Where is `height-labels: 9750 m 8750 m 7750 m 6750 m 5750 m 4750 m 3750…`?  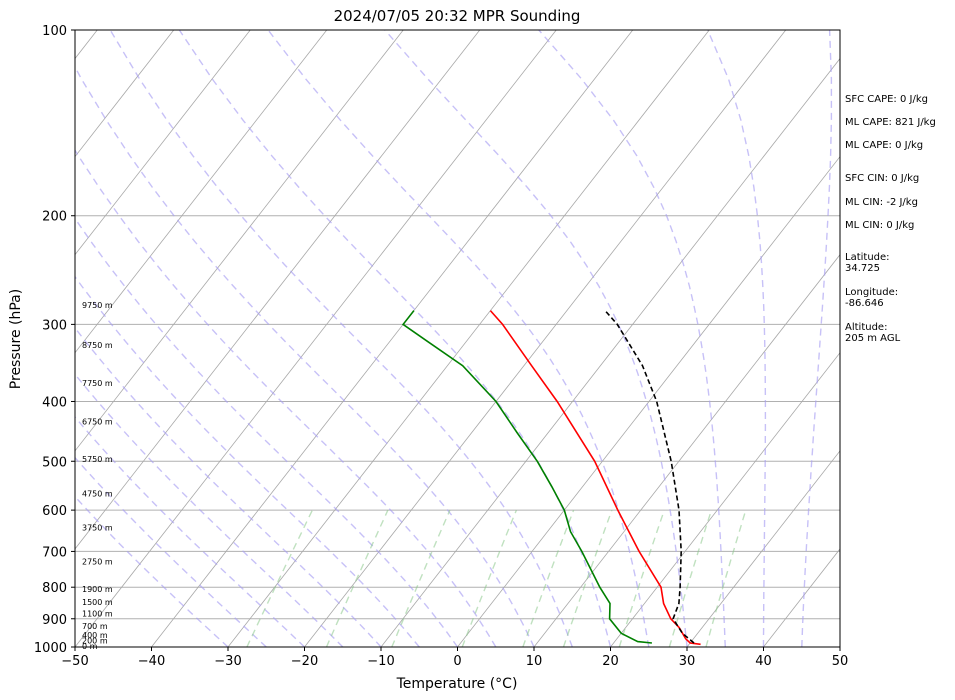
height-labels: 9750 m 8750 m 7750 m 6750 m 5750 m 4750 m 3750… is located at coordinates (97, 476).